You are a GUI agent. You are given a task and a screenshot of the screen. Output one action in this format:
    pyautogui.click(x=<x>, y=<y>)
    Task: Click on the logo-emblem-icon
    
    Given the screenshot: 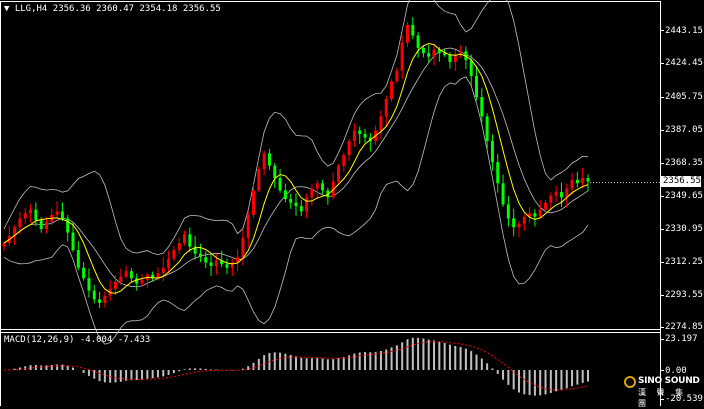 What is the action you would take?
    pyautogui.click(x=630, y=382)
    